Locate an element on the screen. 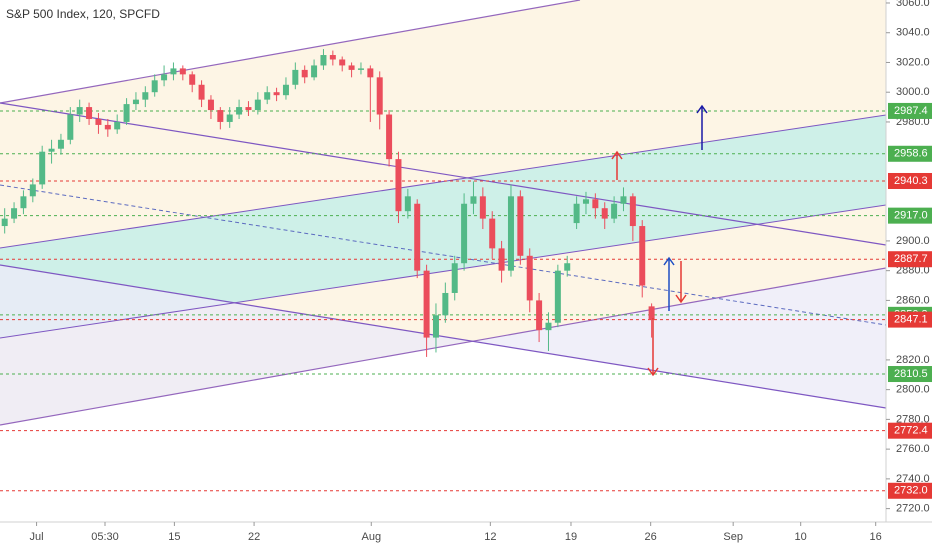 The image size is (932, 550). x-tick-label: 15 is located at coordinates (174, 537).